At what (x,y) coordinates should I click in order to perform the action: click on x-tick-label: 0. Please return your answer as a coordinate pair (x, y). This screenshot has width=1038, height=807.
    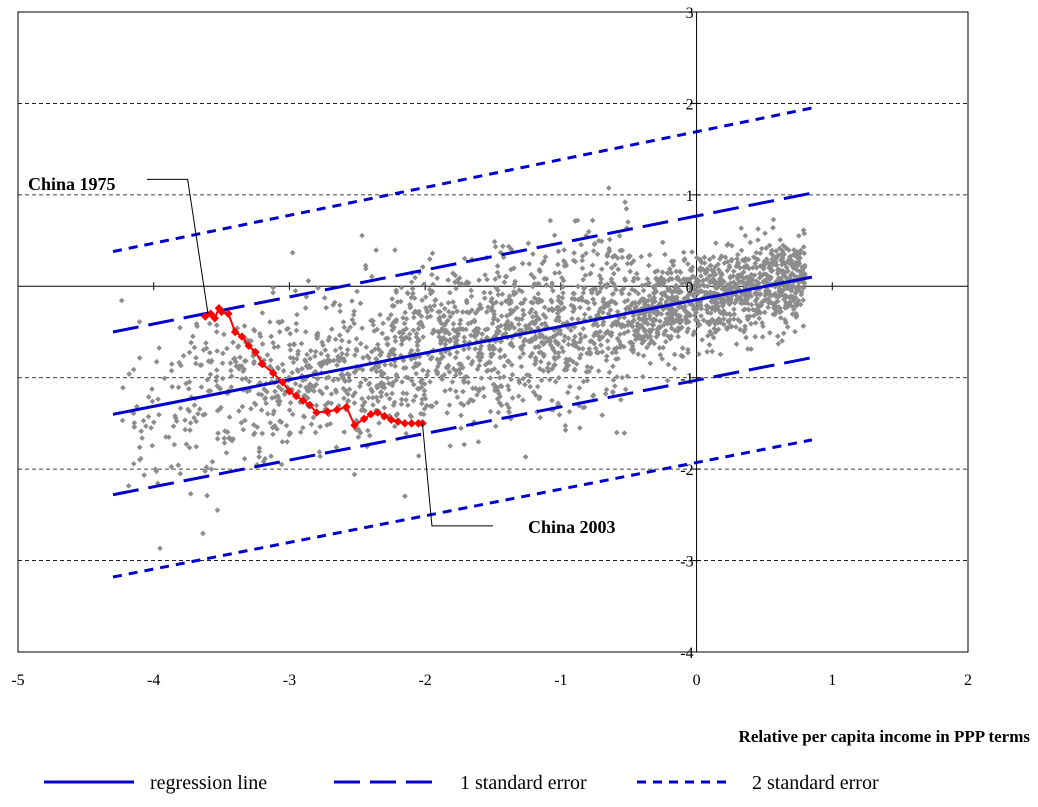
    Looking at the image, I should click on (697, 680).